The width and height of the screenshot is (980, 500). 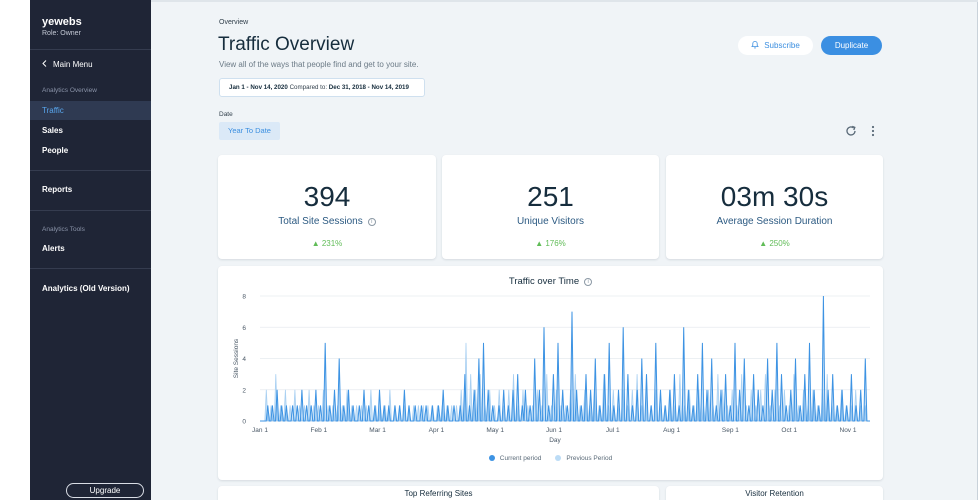 What do you see at coordinates (327, 196) in the screenshot?
I see `stat-value: 394` at bounding box center [327, 196].